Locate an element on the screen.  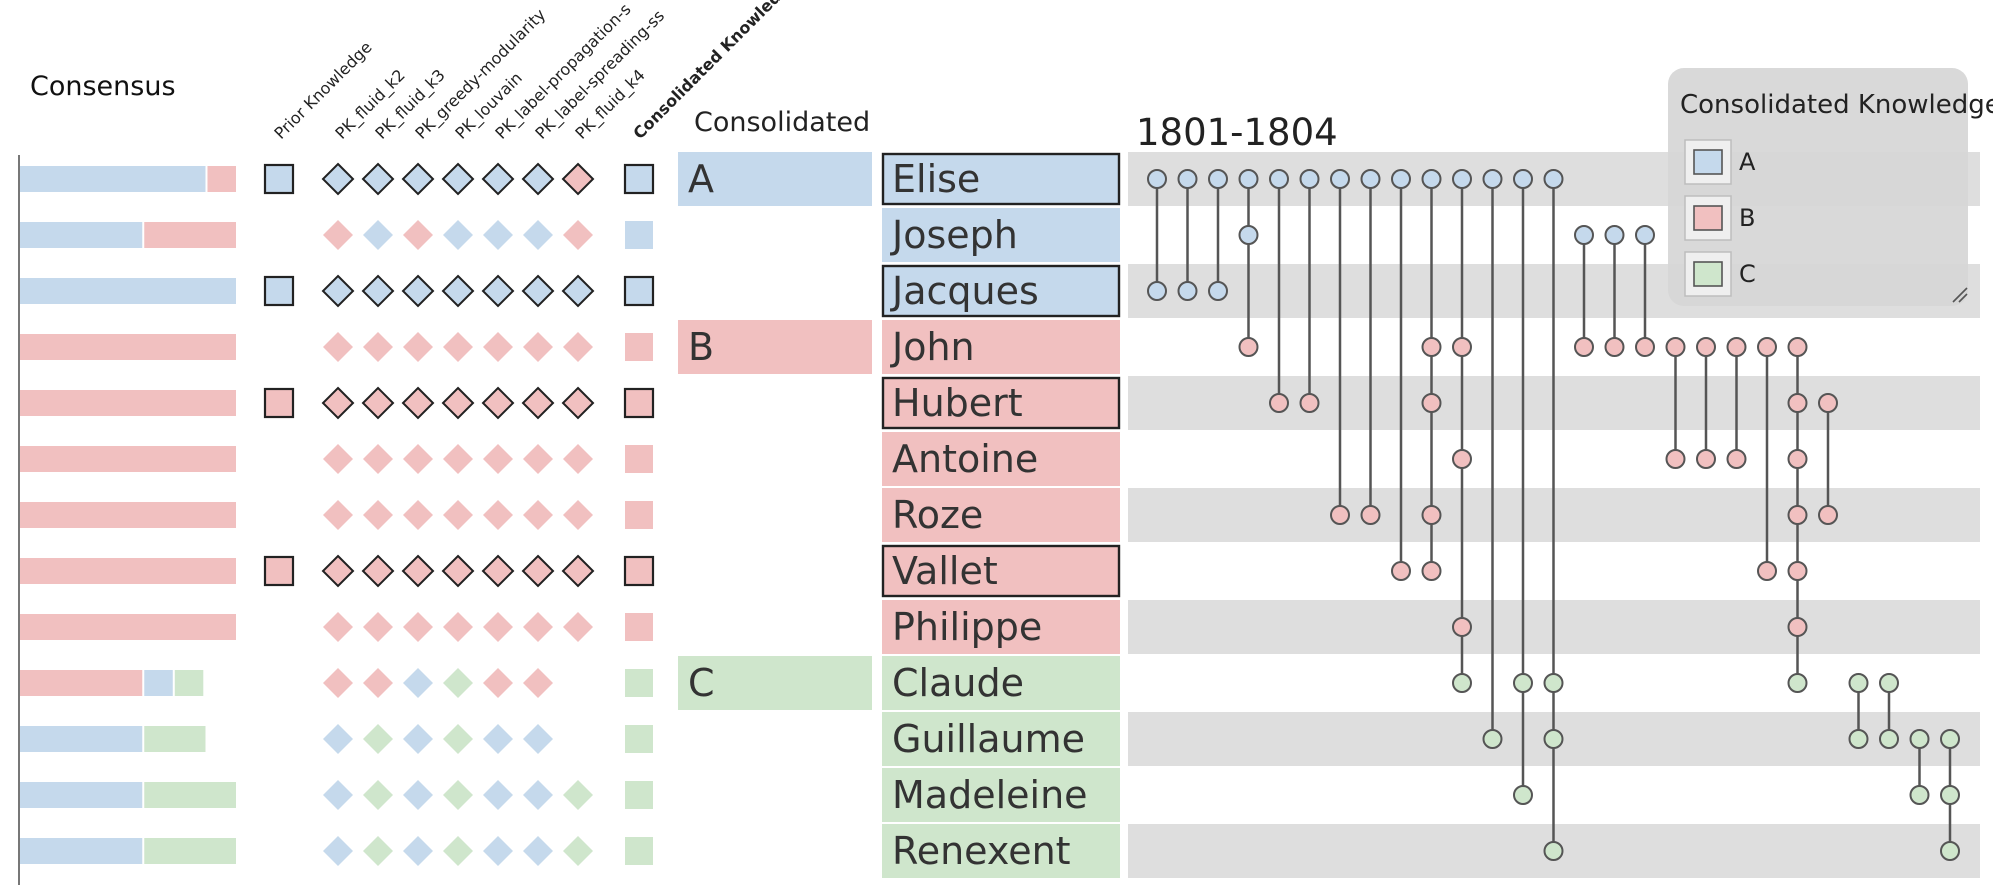
legend-label: B is located at coordinates (1747, 218).